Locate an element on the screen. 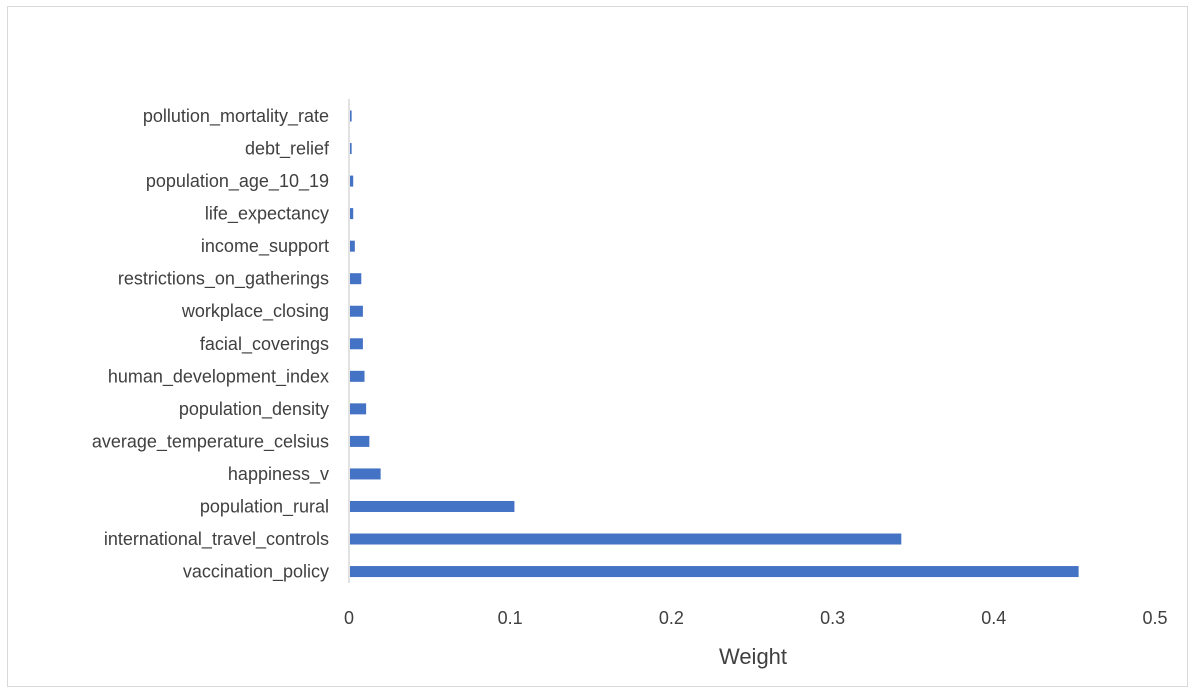 This screenshot has width=1195, height=693. bar-debt_relief is located at coordinates (351, 149).